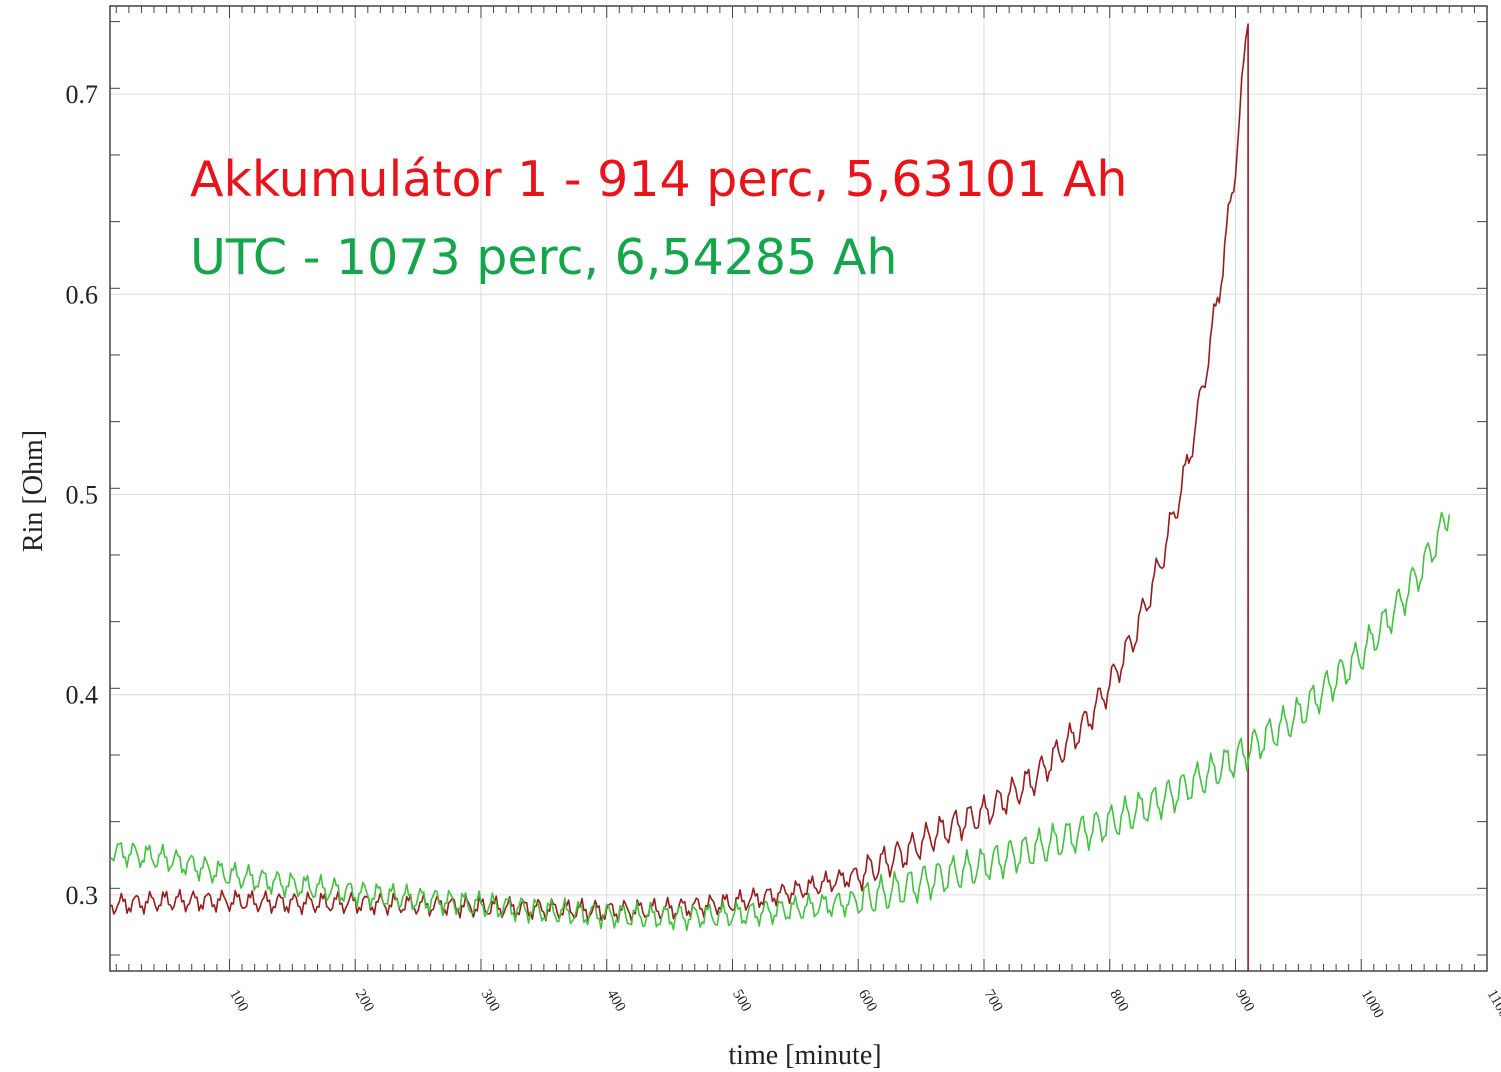  What do you see at coordinates (615, 1000) in the screenshot?
I see `x-tick-label: 400` at bounding box center [615, 1000].